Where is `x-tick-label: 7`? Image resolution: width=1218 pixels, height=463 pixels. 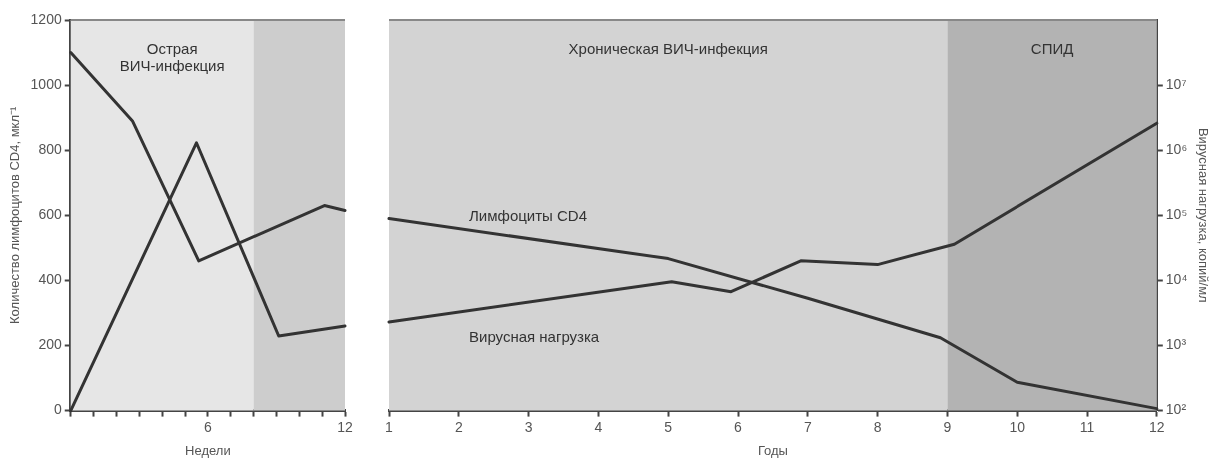
x-tick-label: 7 is located at coordinates (807, 426).